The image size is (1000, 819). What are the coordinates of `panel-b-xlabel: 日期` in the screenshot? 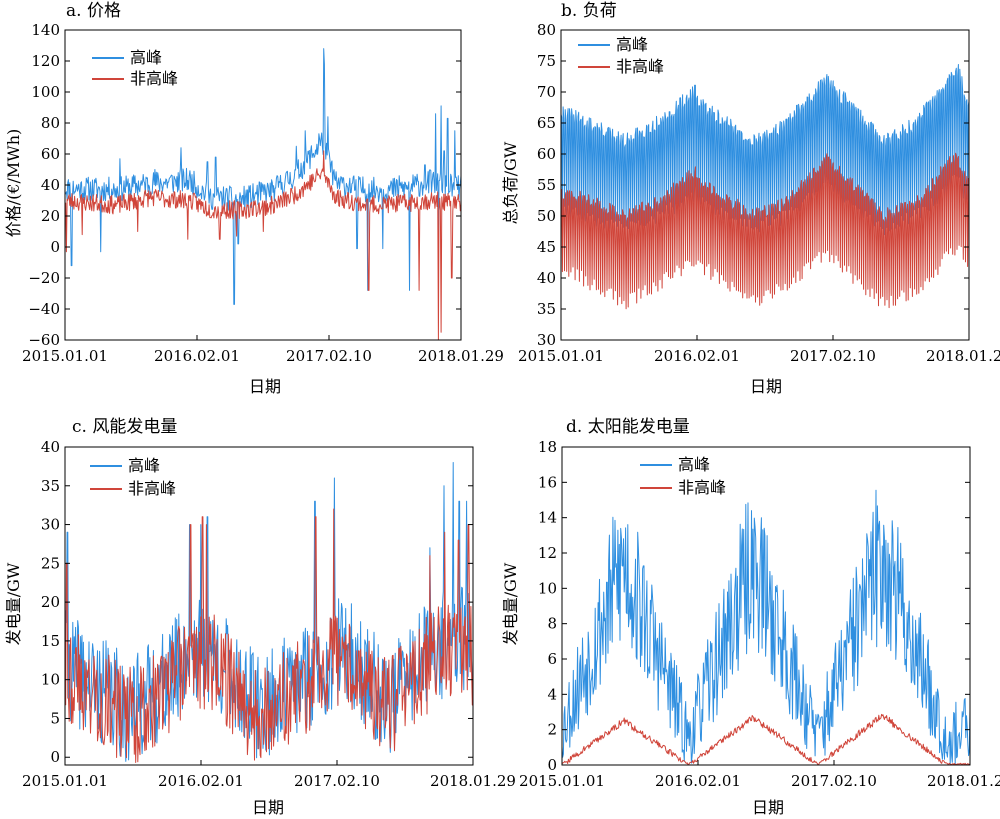 It's located at (766, 386).